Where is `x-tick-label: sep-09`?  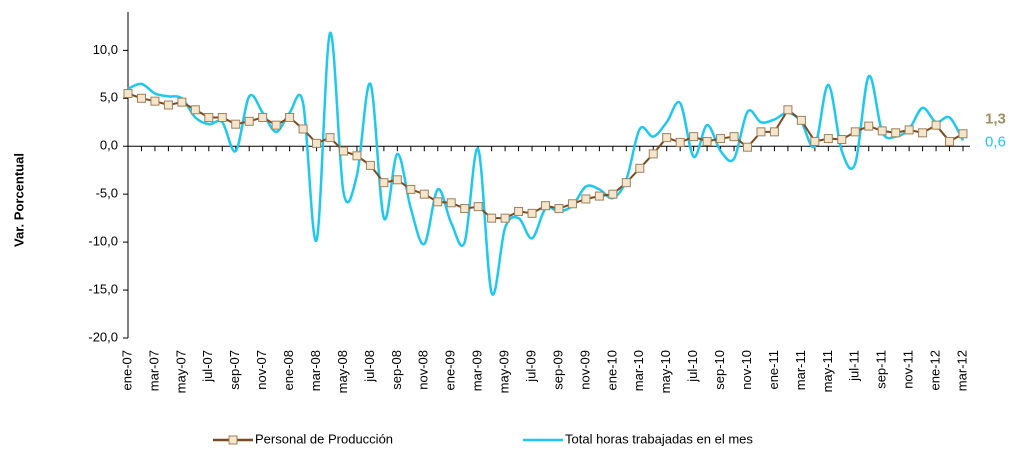
x-tick-label: sep-09 is located at coordinates (557, 370).